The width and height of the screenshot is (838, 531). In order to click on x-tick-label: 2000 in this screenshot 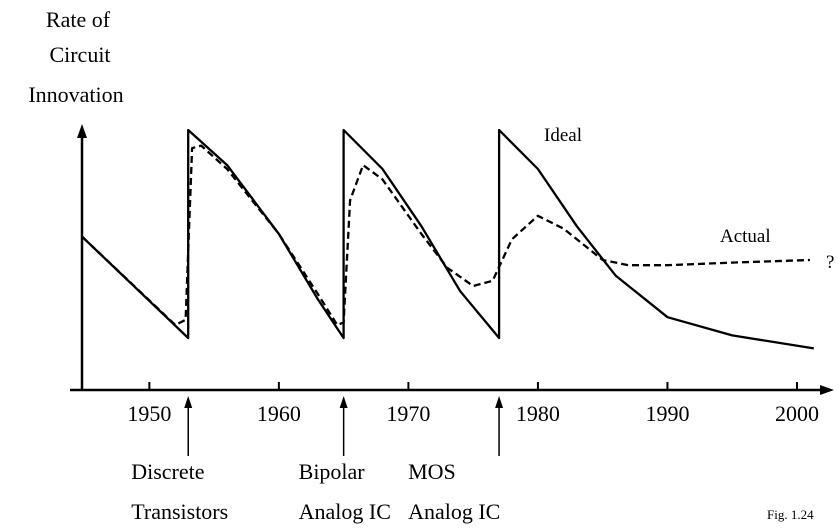, I will do `click(797, 413)`.